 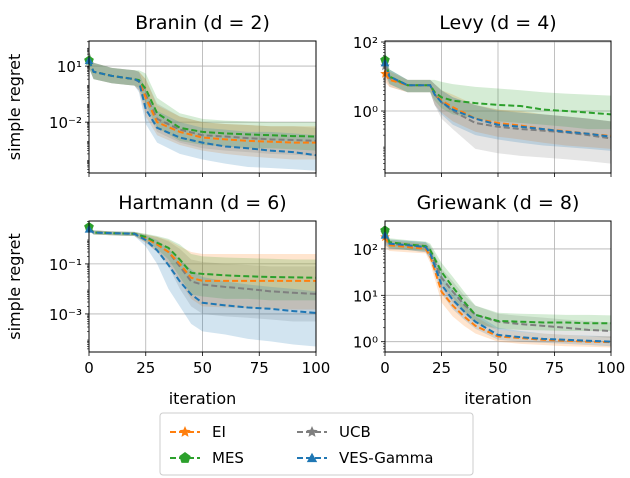 What do you see at coordinates (202, 203) in the screenshot?
I see `subplot-title: Hartmann (d = 6)` at bounding box center [202, 203].